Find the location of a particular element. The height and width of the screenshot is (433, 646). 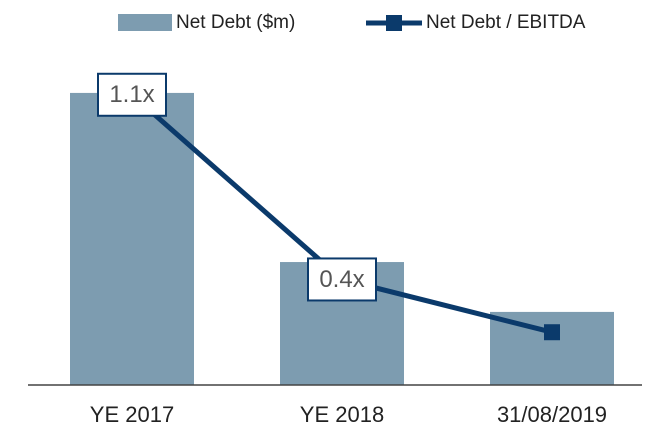

data-label: 1.1x is located at coordinates (131, 94).